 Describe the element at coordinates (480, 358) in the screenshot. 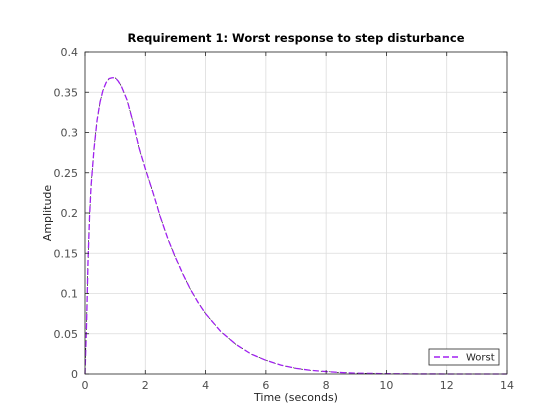

I see `legend-entry-worst: Worst` at that location.